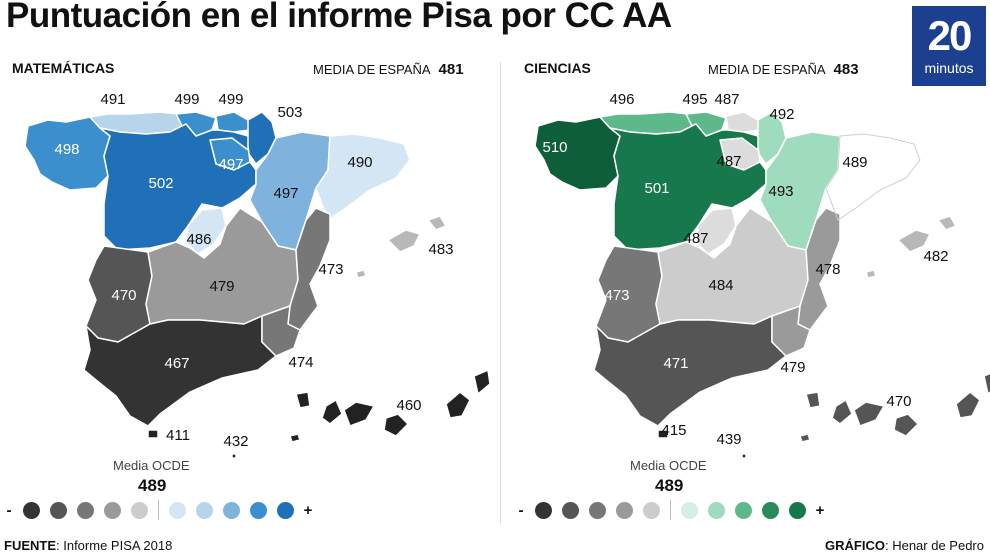 Image resolution: width=990 pixels, height=556 pixels. What do you see at coordinates (820, 510) in the screenshot?
I see `science-scale-plus: +` at bounding box center [820, 510].